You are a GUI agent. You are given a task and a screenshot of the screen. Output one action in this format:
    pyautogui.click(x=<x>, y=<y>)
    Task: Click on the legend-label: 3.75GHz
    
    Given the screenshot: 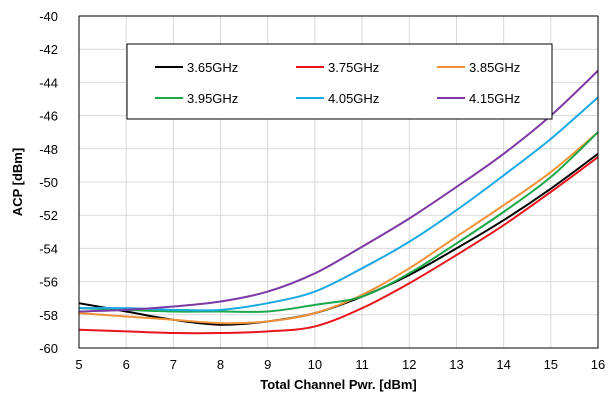 What is the action you would take?
    pyautogui.click(x=353, y=67)
    